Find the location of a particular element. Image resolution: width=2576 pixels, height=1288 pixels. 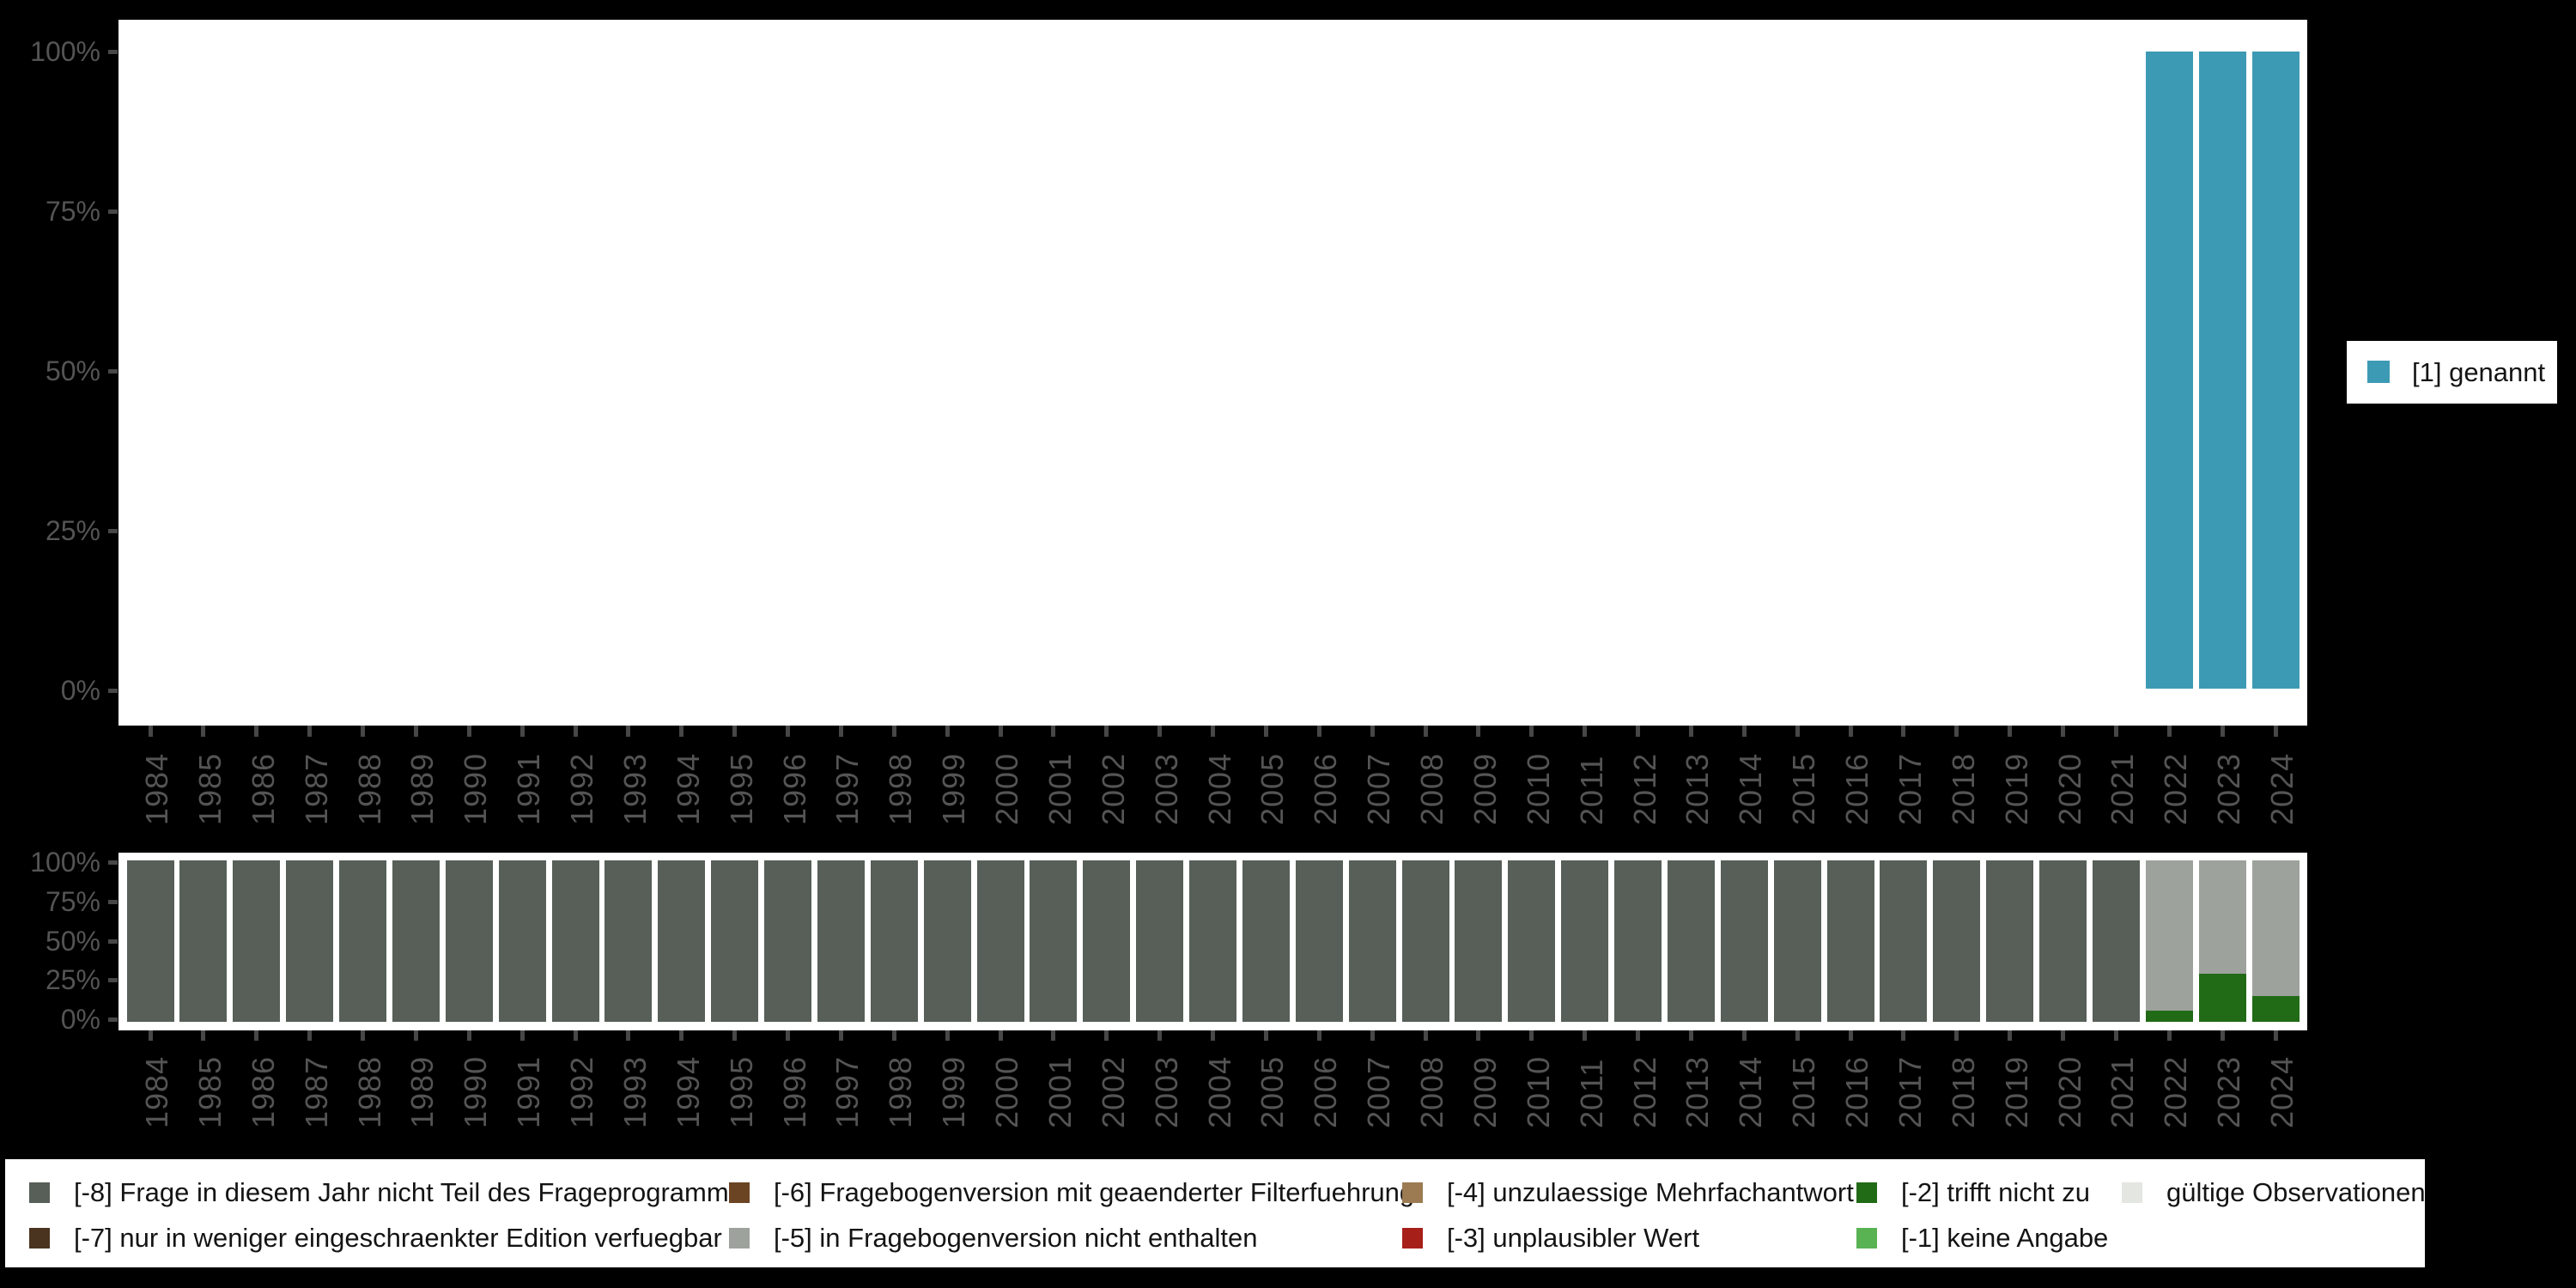

x-tick-label-year: 2011 is located at coordinates (1591, 790).